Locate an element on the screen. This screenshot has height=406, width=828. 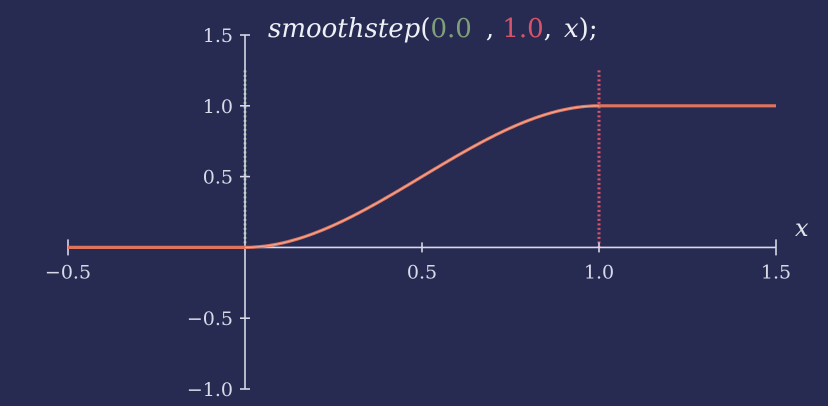
x-tick-label: 1.0 is located at coordinates (599, 272).